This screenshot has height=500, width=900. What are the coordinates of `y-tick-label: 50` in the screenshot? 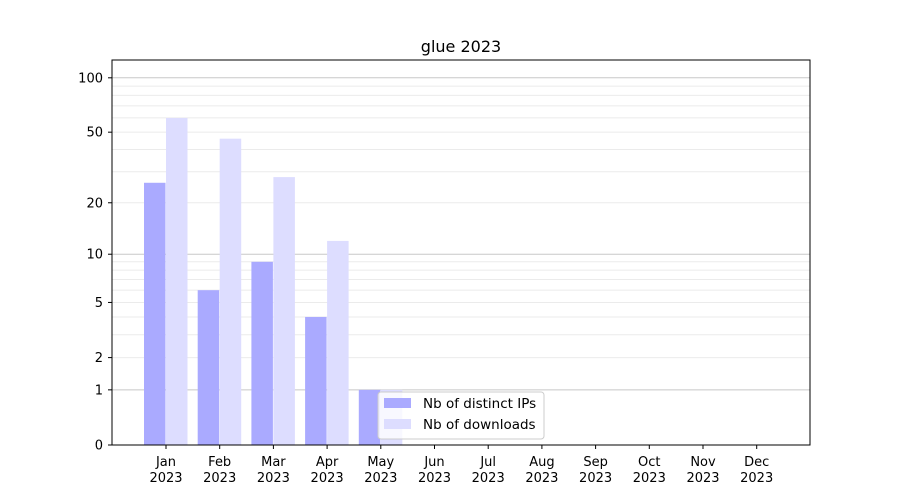 It's located at (94, 133).